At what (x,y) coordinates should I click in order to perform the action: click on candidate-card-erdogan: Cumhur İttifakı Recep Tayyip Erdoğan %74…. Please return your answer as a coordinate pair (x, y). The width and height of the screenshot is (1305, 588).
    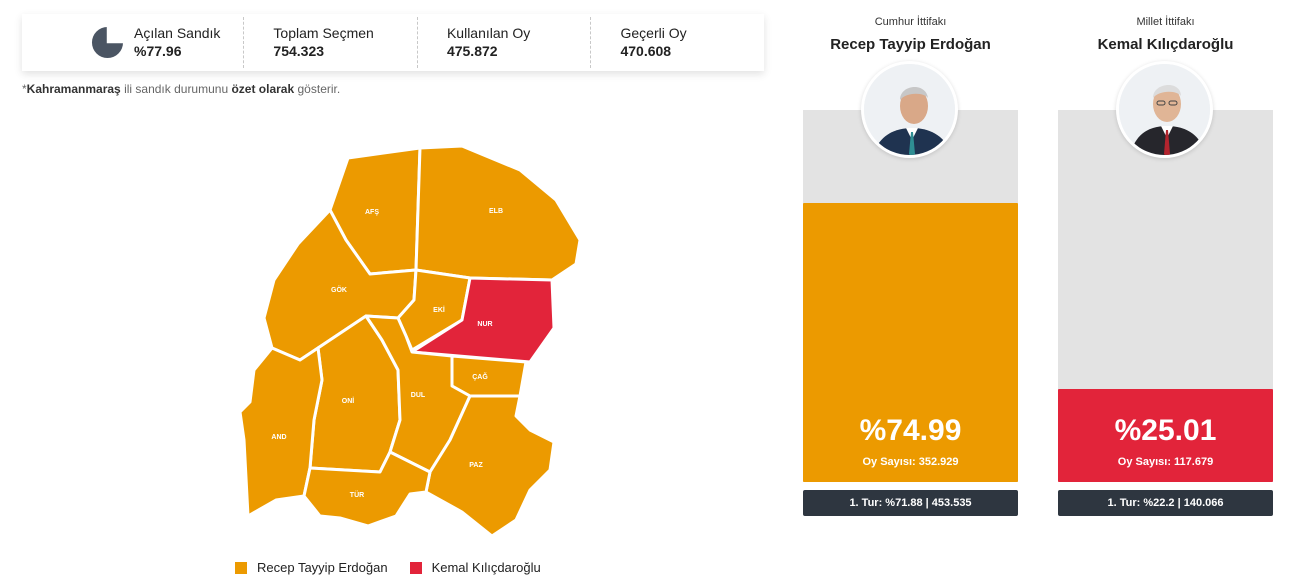
    Looking at the image, I should click on (910, 265).